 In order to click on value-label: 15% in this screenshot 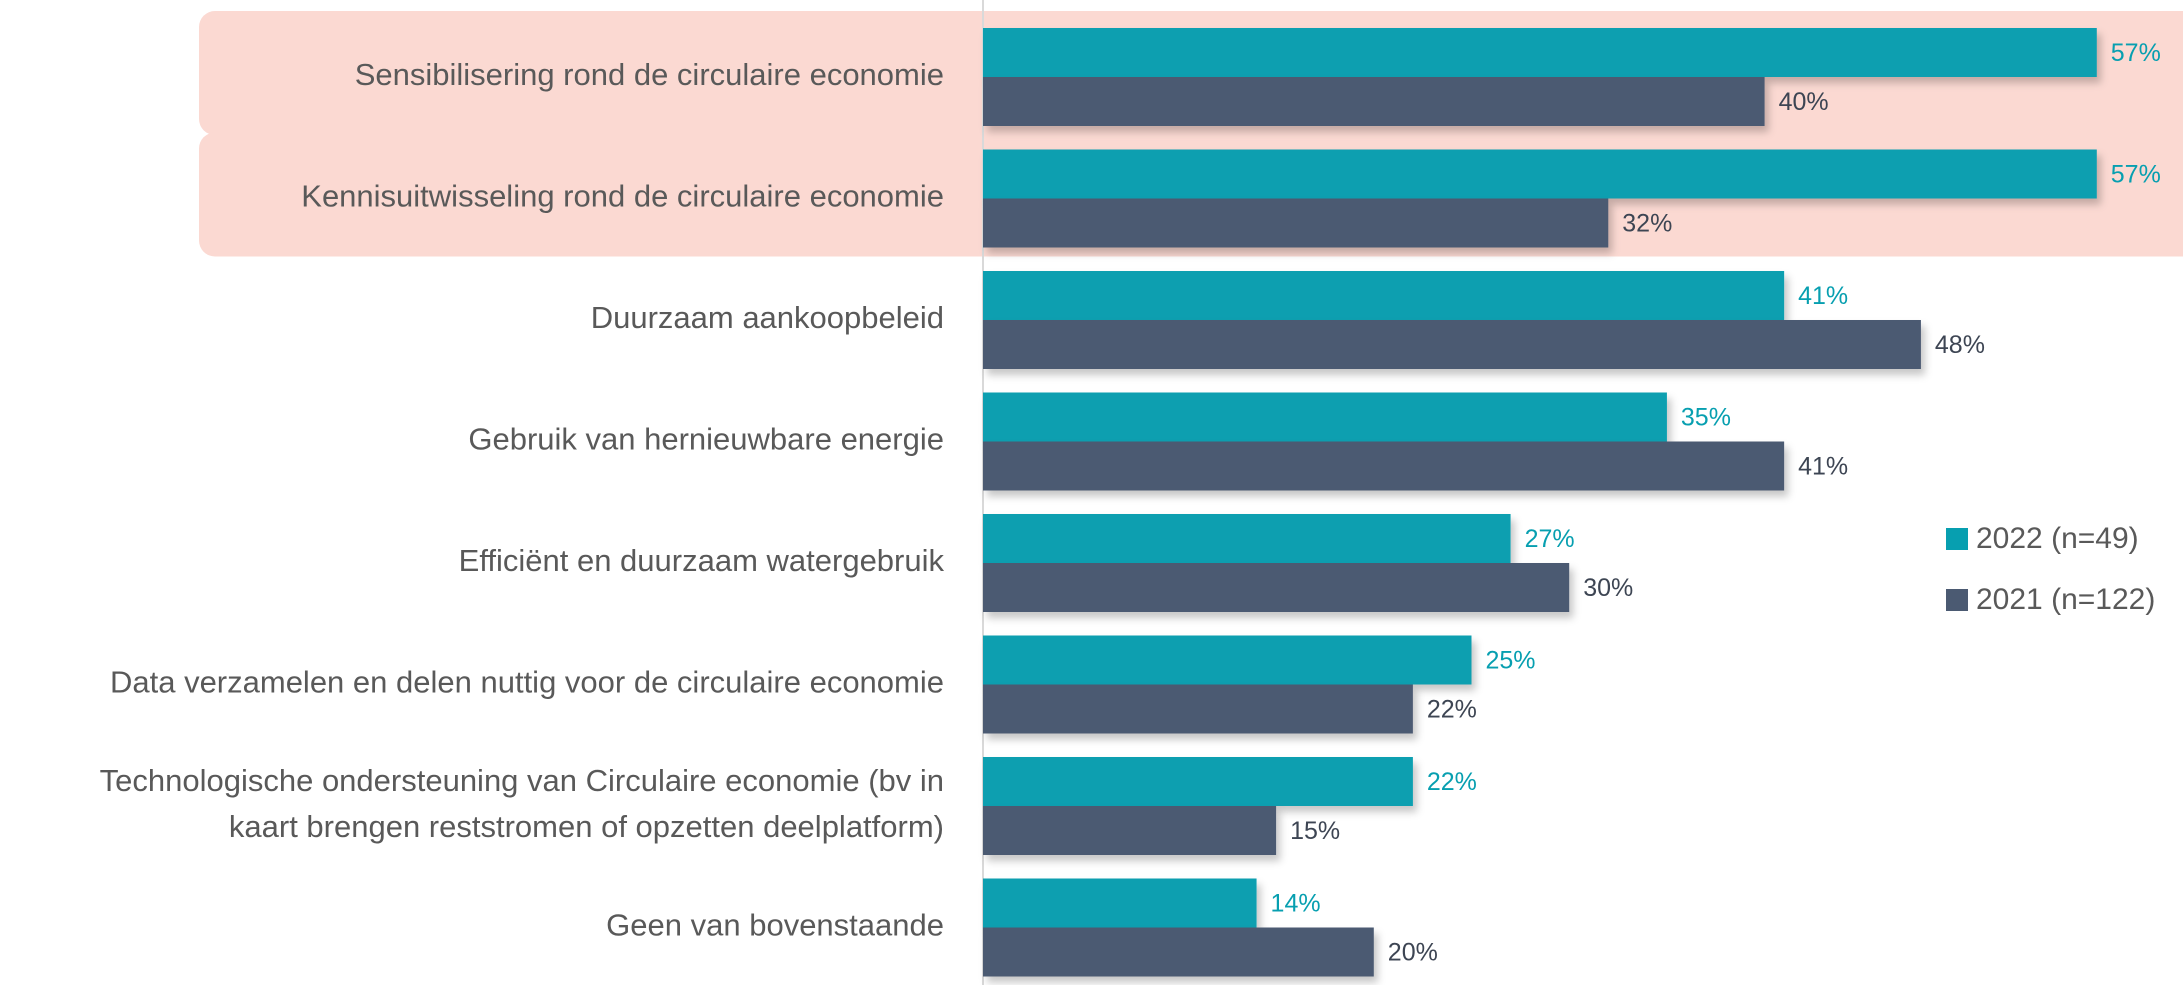, I will do `click(1315, 831)`.